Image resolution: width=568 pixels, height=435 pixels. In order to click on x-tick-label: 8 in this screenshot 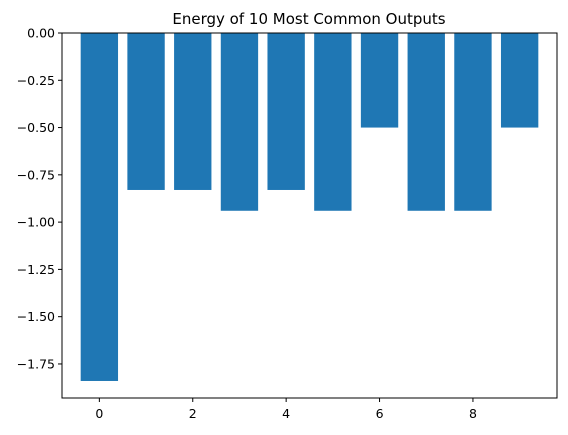, I will do `click(473, 413)`.